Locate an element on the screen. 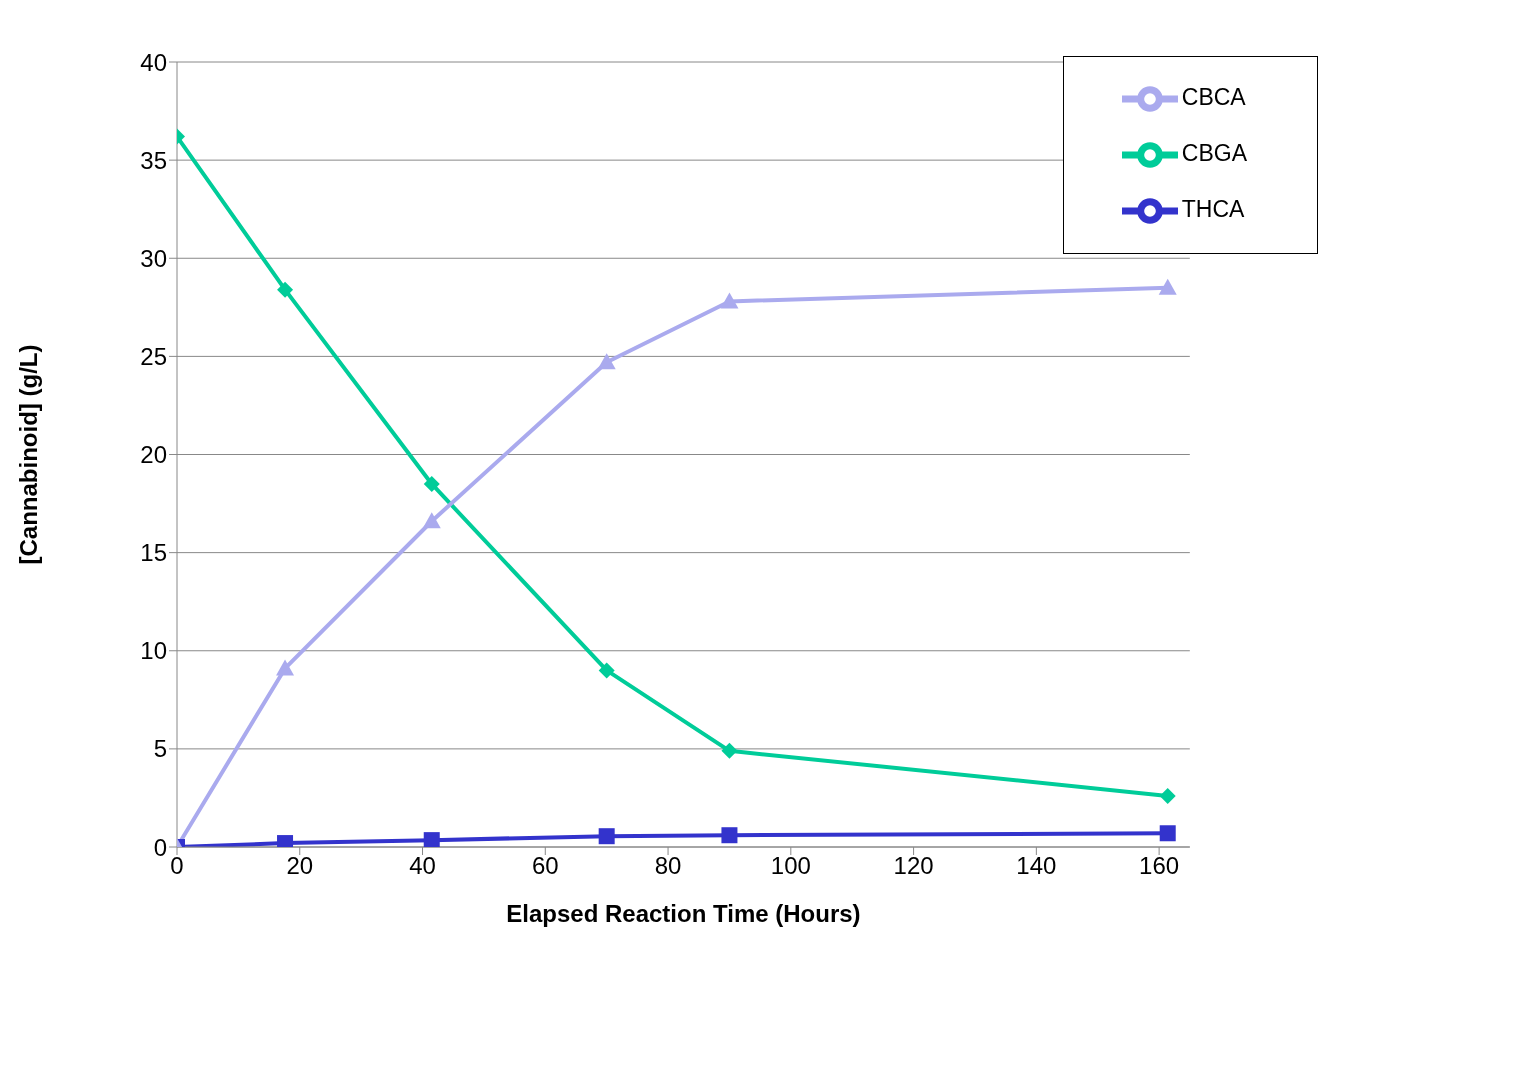 The width and height of the screenshot is (1529, 1073). x-axis-title: Elapsed Reaction Time (Hours) is located at coordinates (683, 913).